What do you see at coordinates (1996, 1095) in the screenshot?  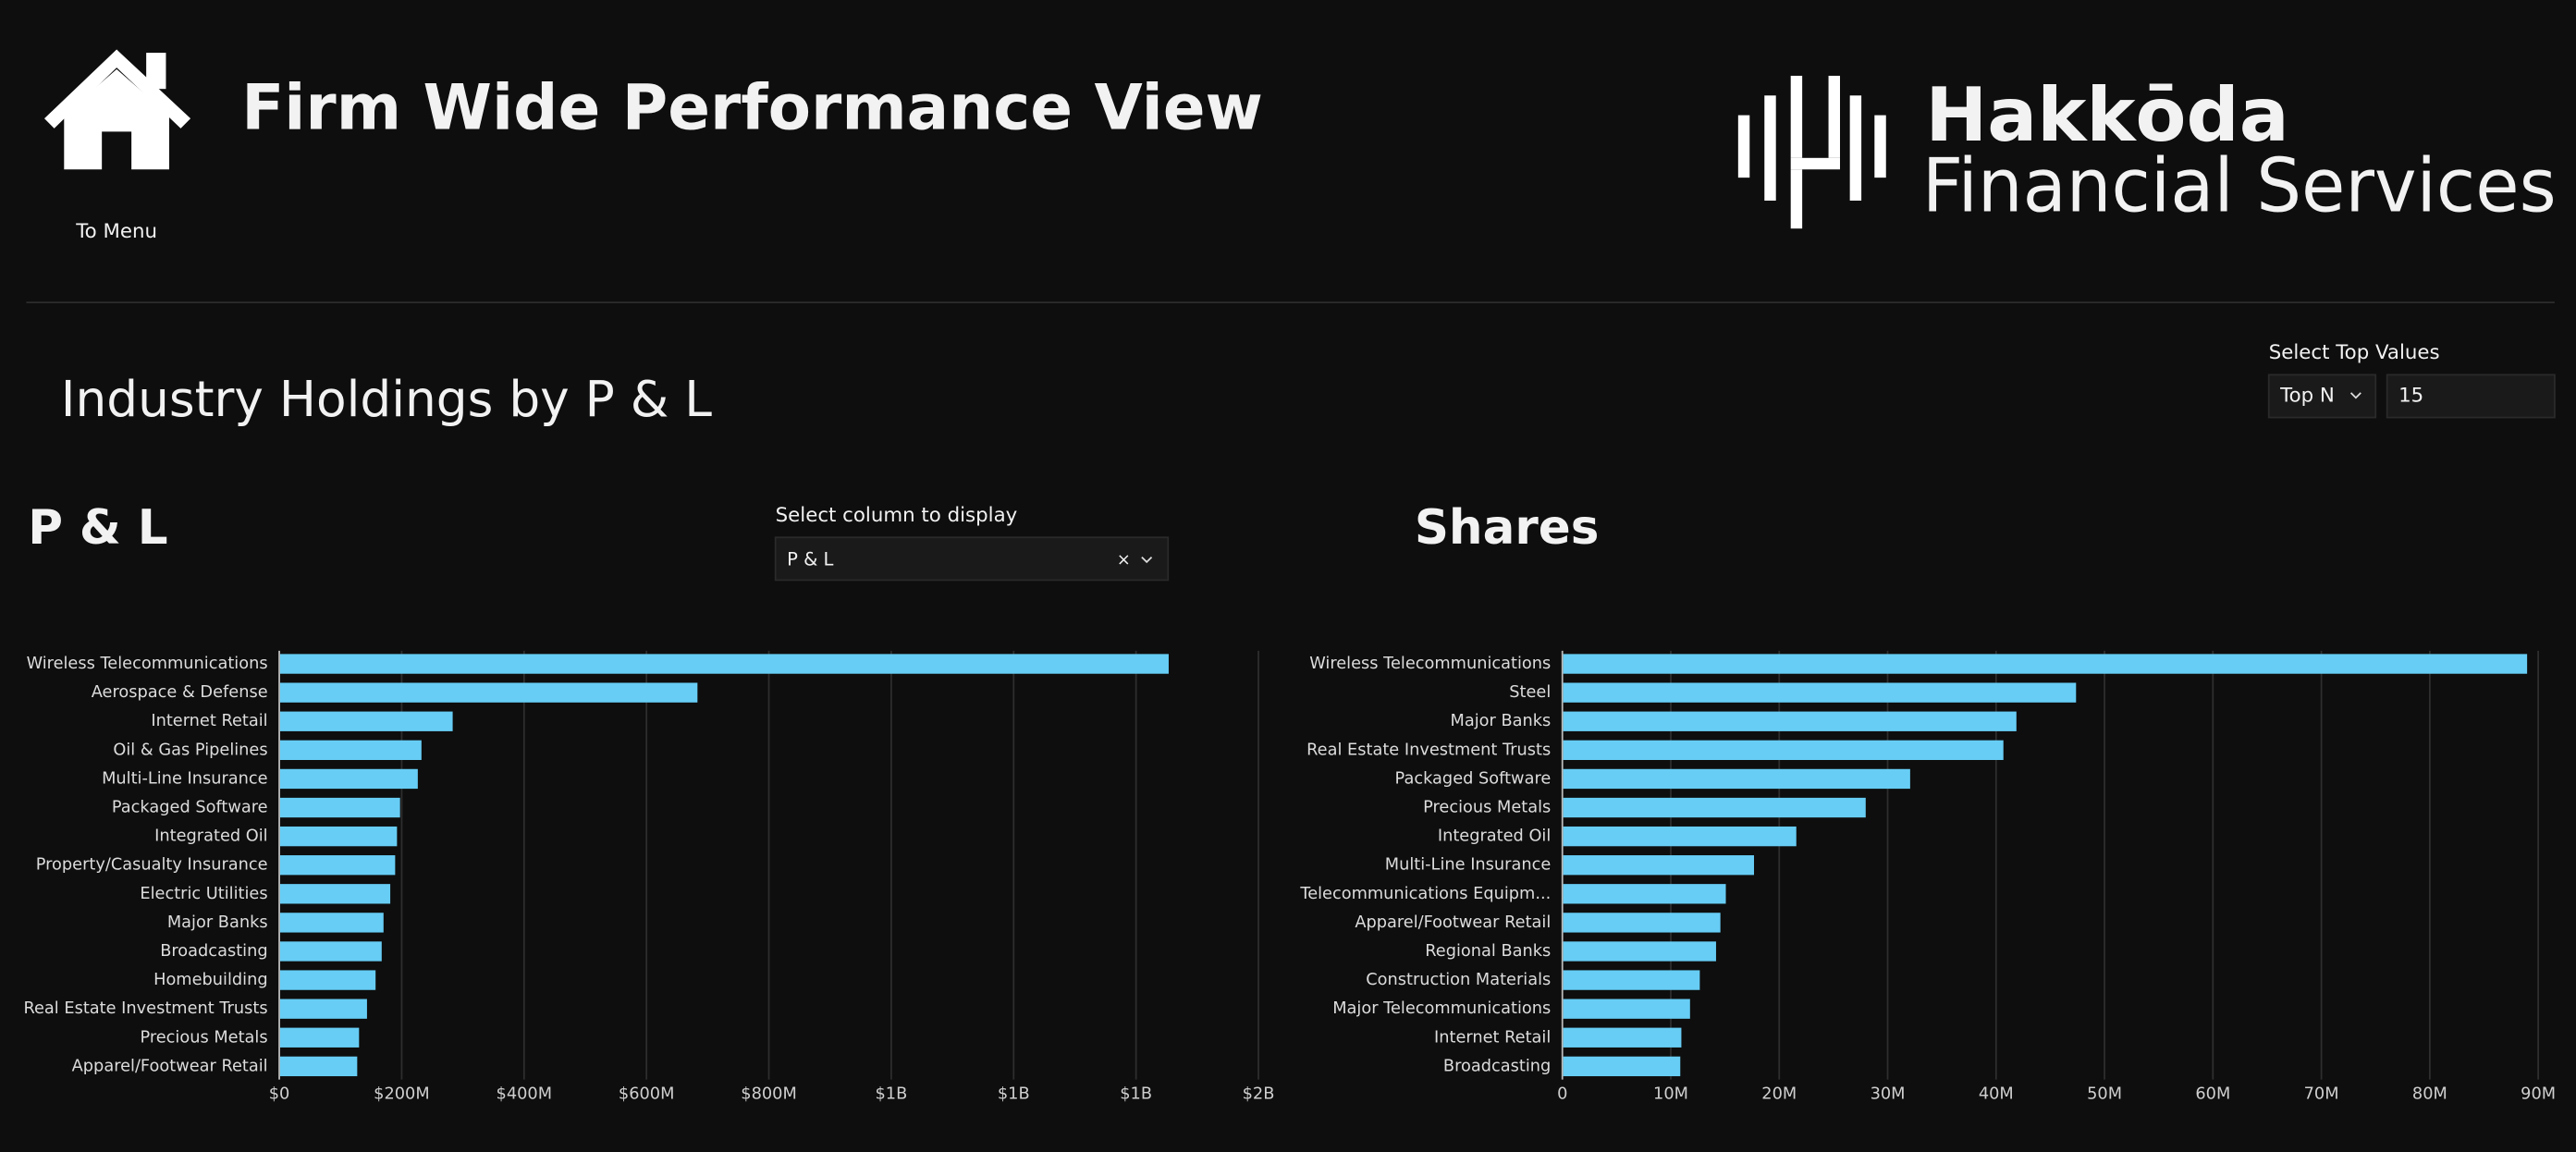 I see `x-tick-label: 40M` at bounding box center [1996, 1095].